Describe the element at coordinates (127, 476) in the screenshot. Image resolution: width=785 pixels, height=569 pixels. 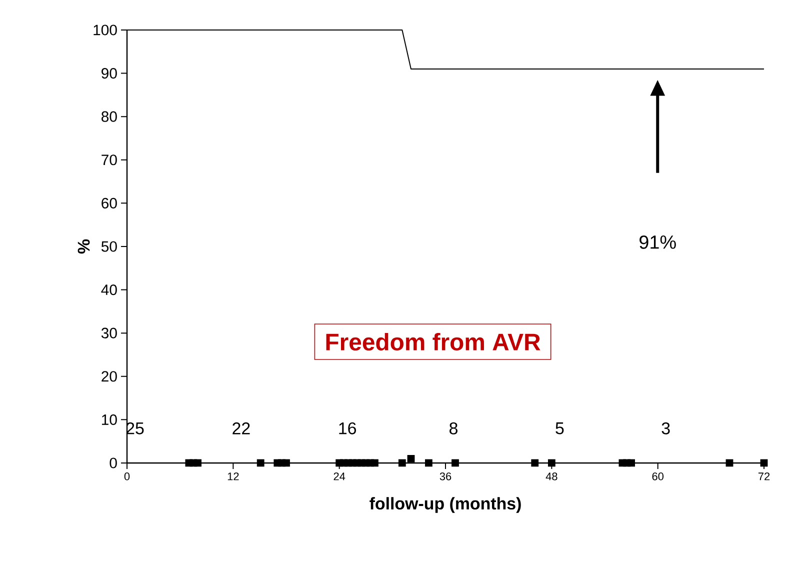
I see `x-tick-label: 0` at that location.